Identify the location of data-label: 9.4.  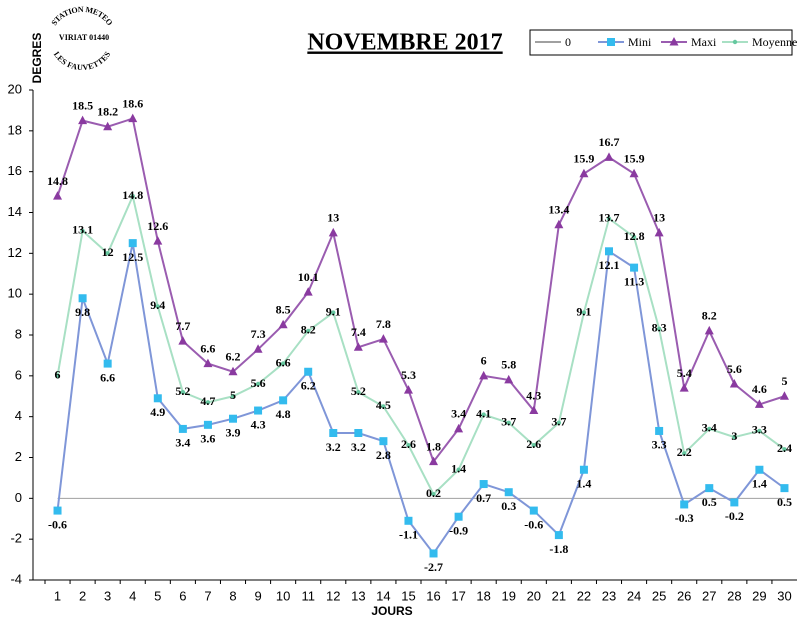
(157, 305).